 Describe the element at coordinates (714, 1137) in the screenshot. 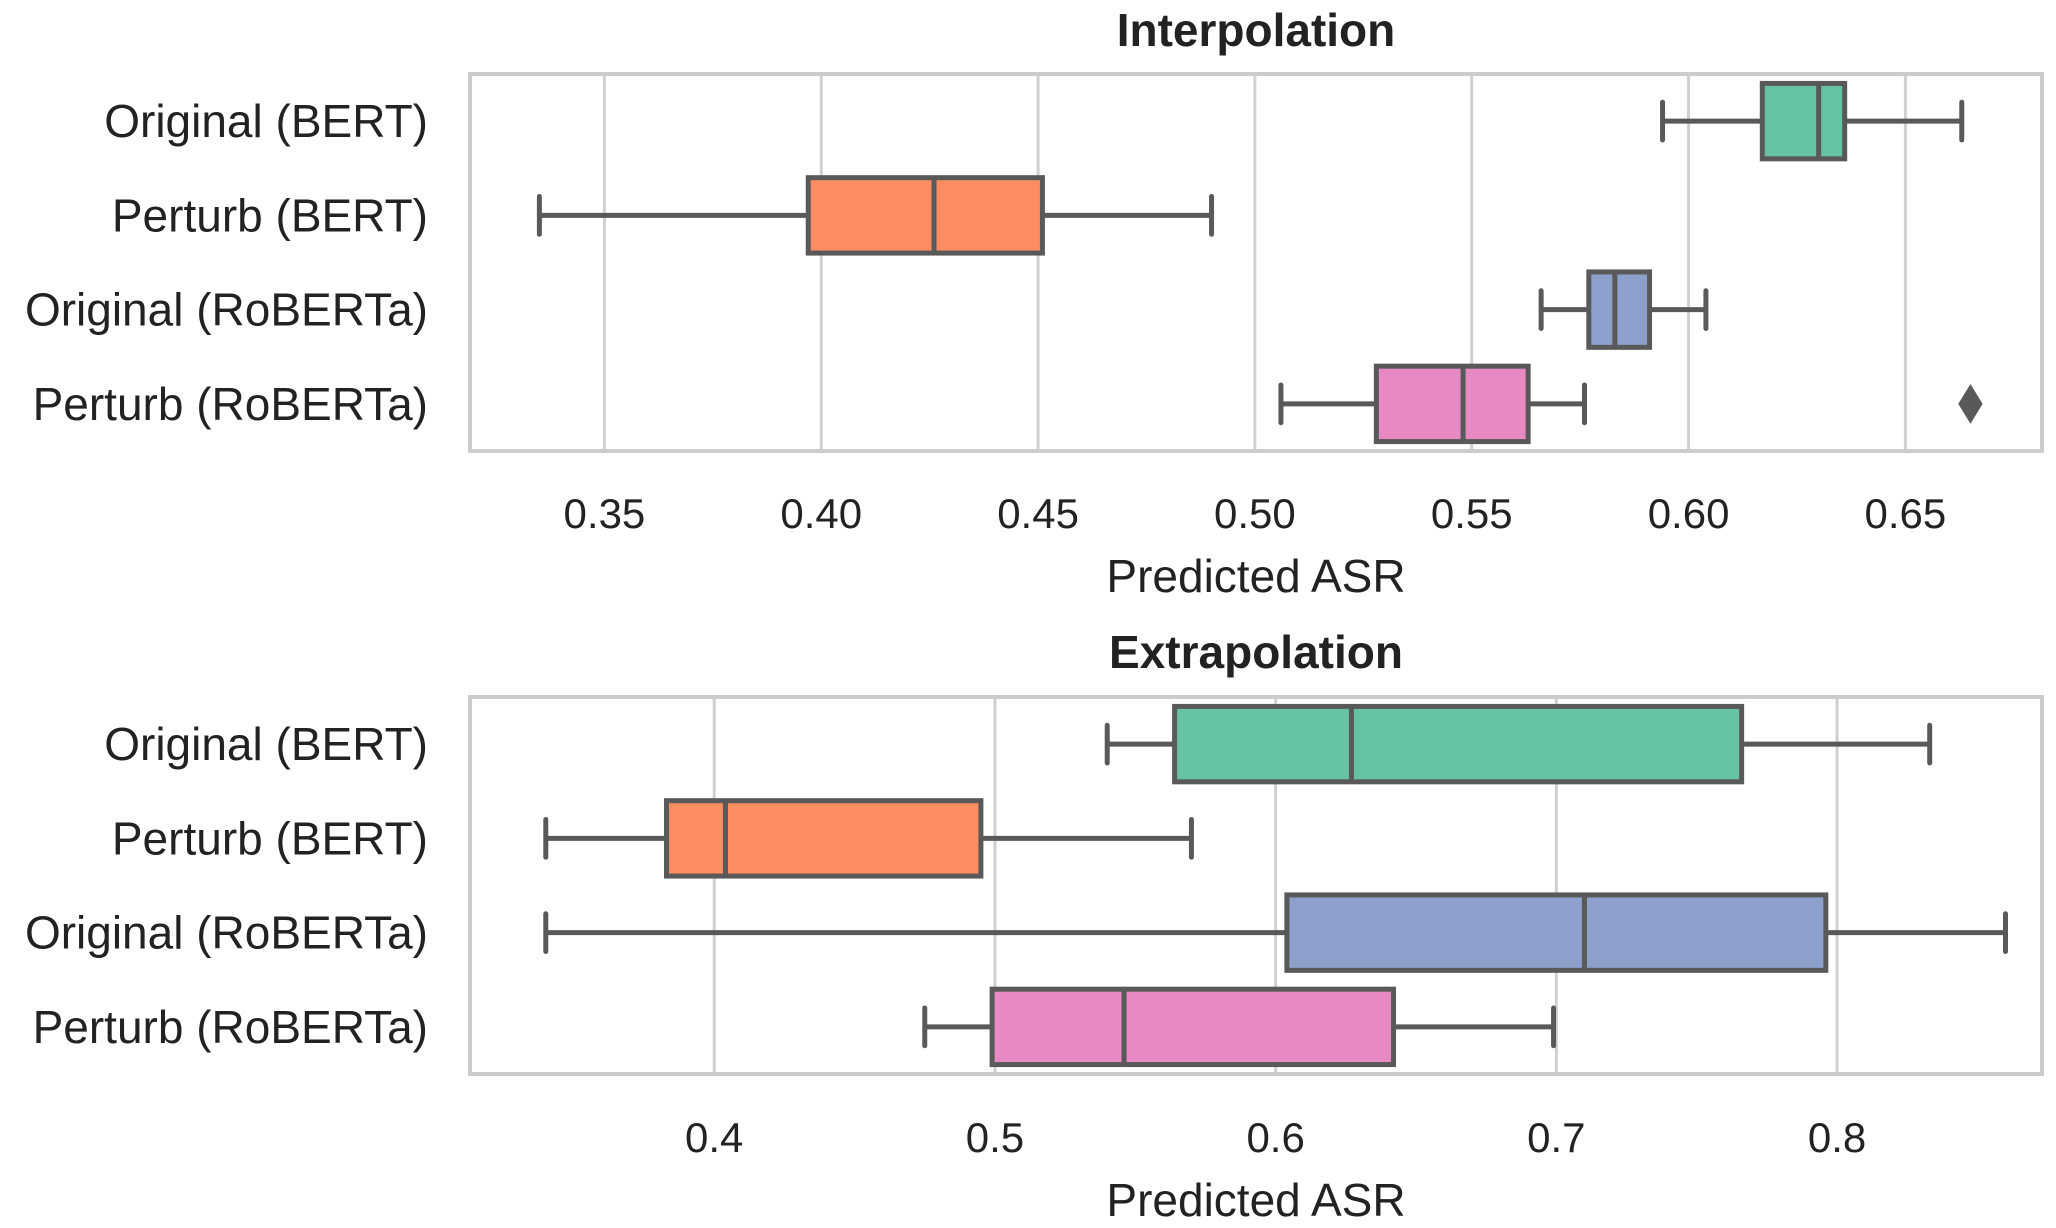

I see `tick-label-extrapolation-0: 0.4` at that location.